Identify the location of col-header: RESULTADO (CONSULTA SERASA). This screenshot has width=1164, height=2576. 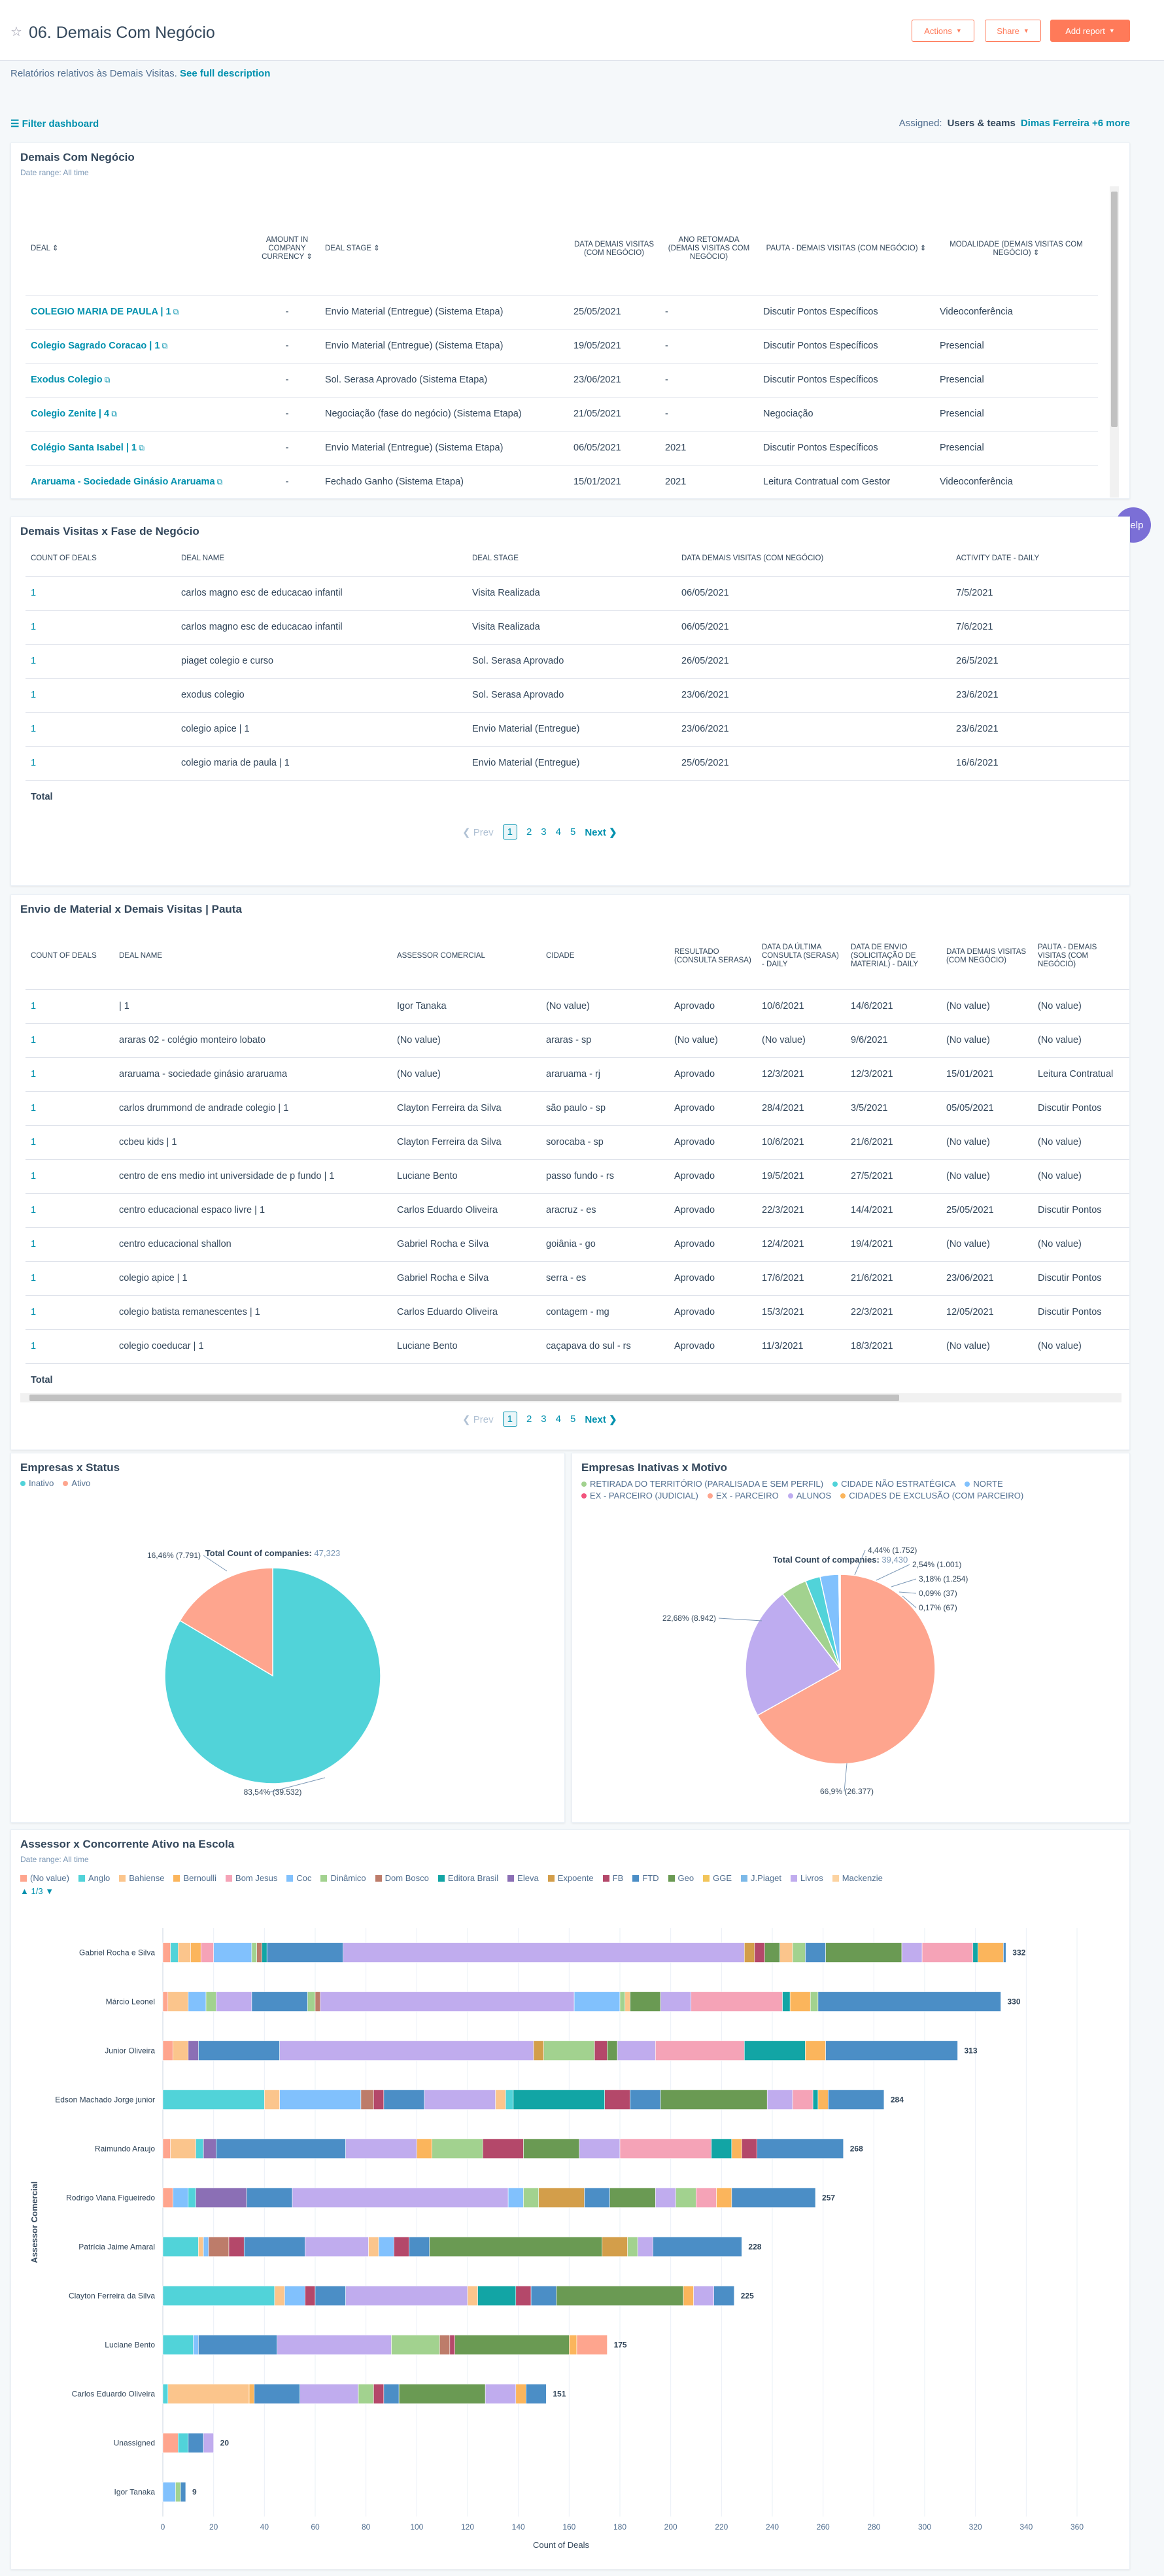
(712, 955).